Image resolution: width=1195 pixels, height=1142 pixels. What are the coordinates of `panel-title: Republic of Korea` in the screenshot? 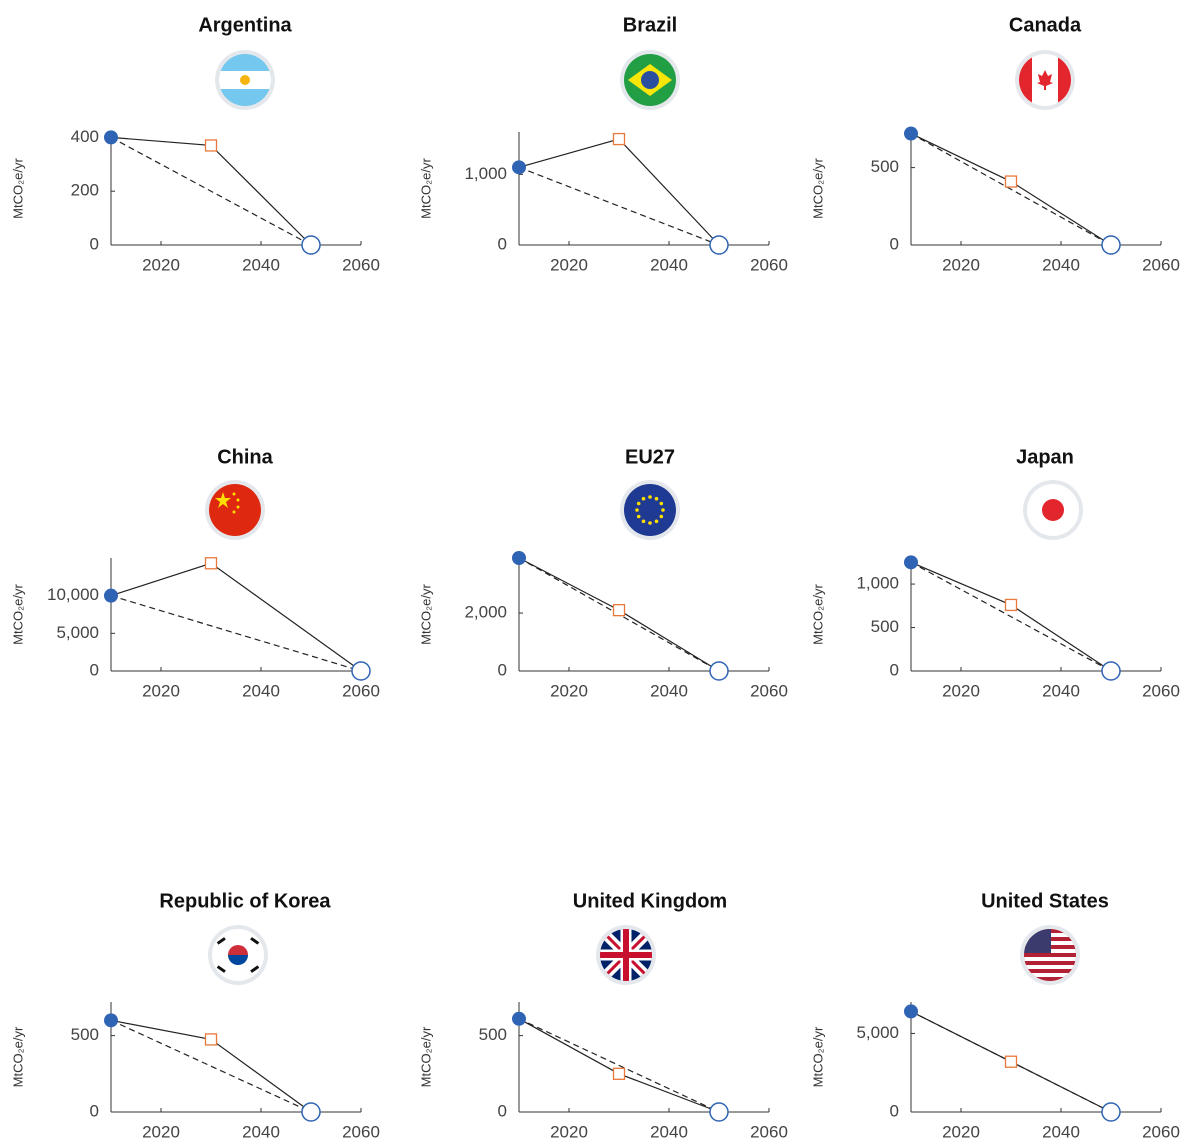 It's located at (245, 901).